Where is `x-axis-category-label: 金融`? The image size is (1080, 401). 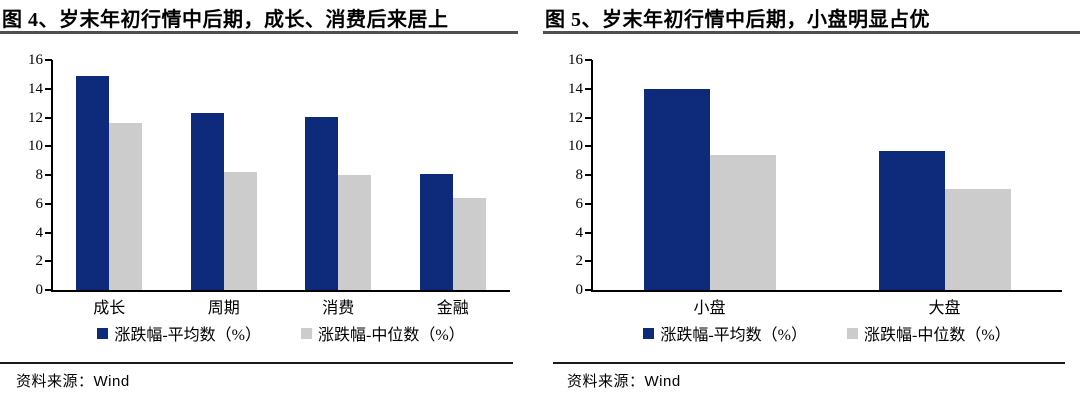 x-axis-category-label: 金融 is located at coordinates (452, 308).